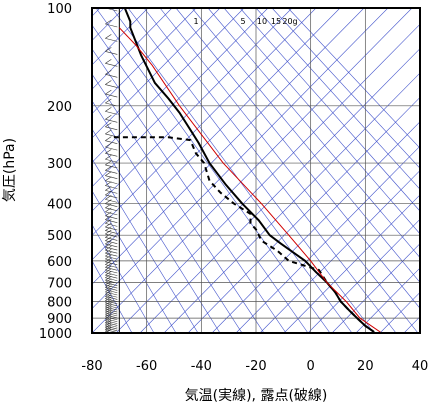  I want to click on y-axis-title: 気圧(hPa), so click(10, 170).